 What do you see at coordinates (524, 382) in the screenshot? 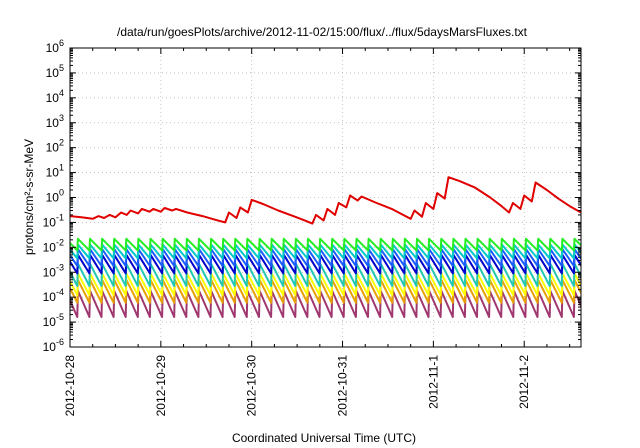
I see `x-tick-label: 2012-11-2` at bounding box center [524, 382].